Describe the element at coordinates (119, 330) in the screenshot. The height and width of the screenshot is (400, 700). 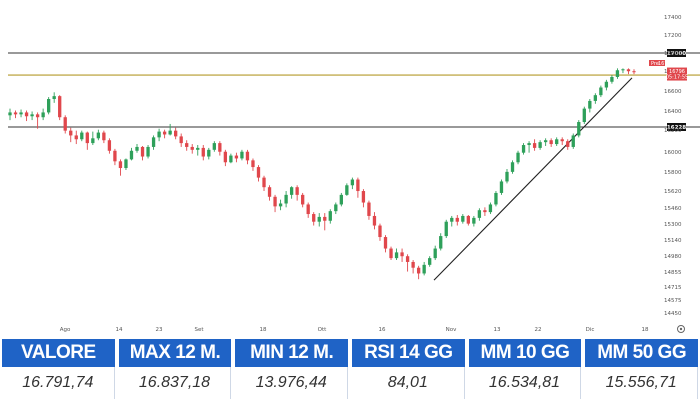
I see `x-tick-label: 14` at that location.